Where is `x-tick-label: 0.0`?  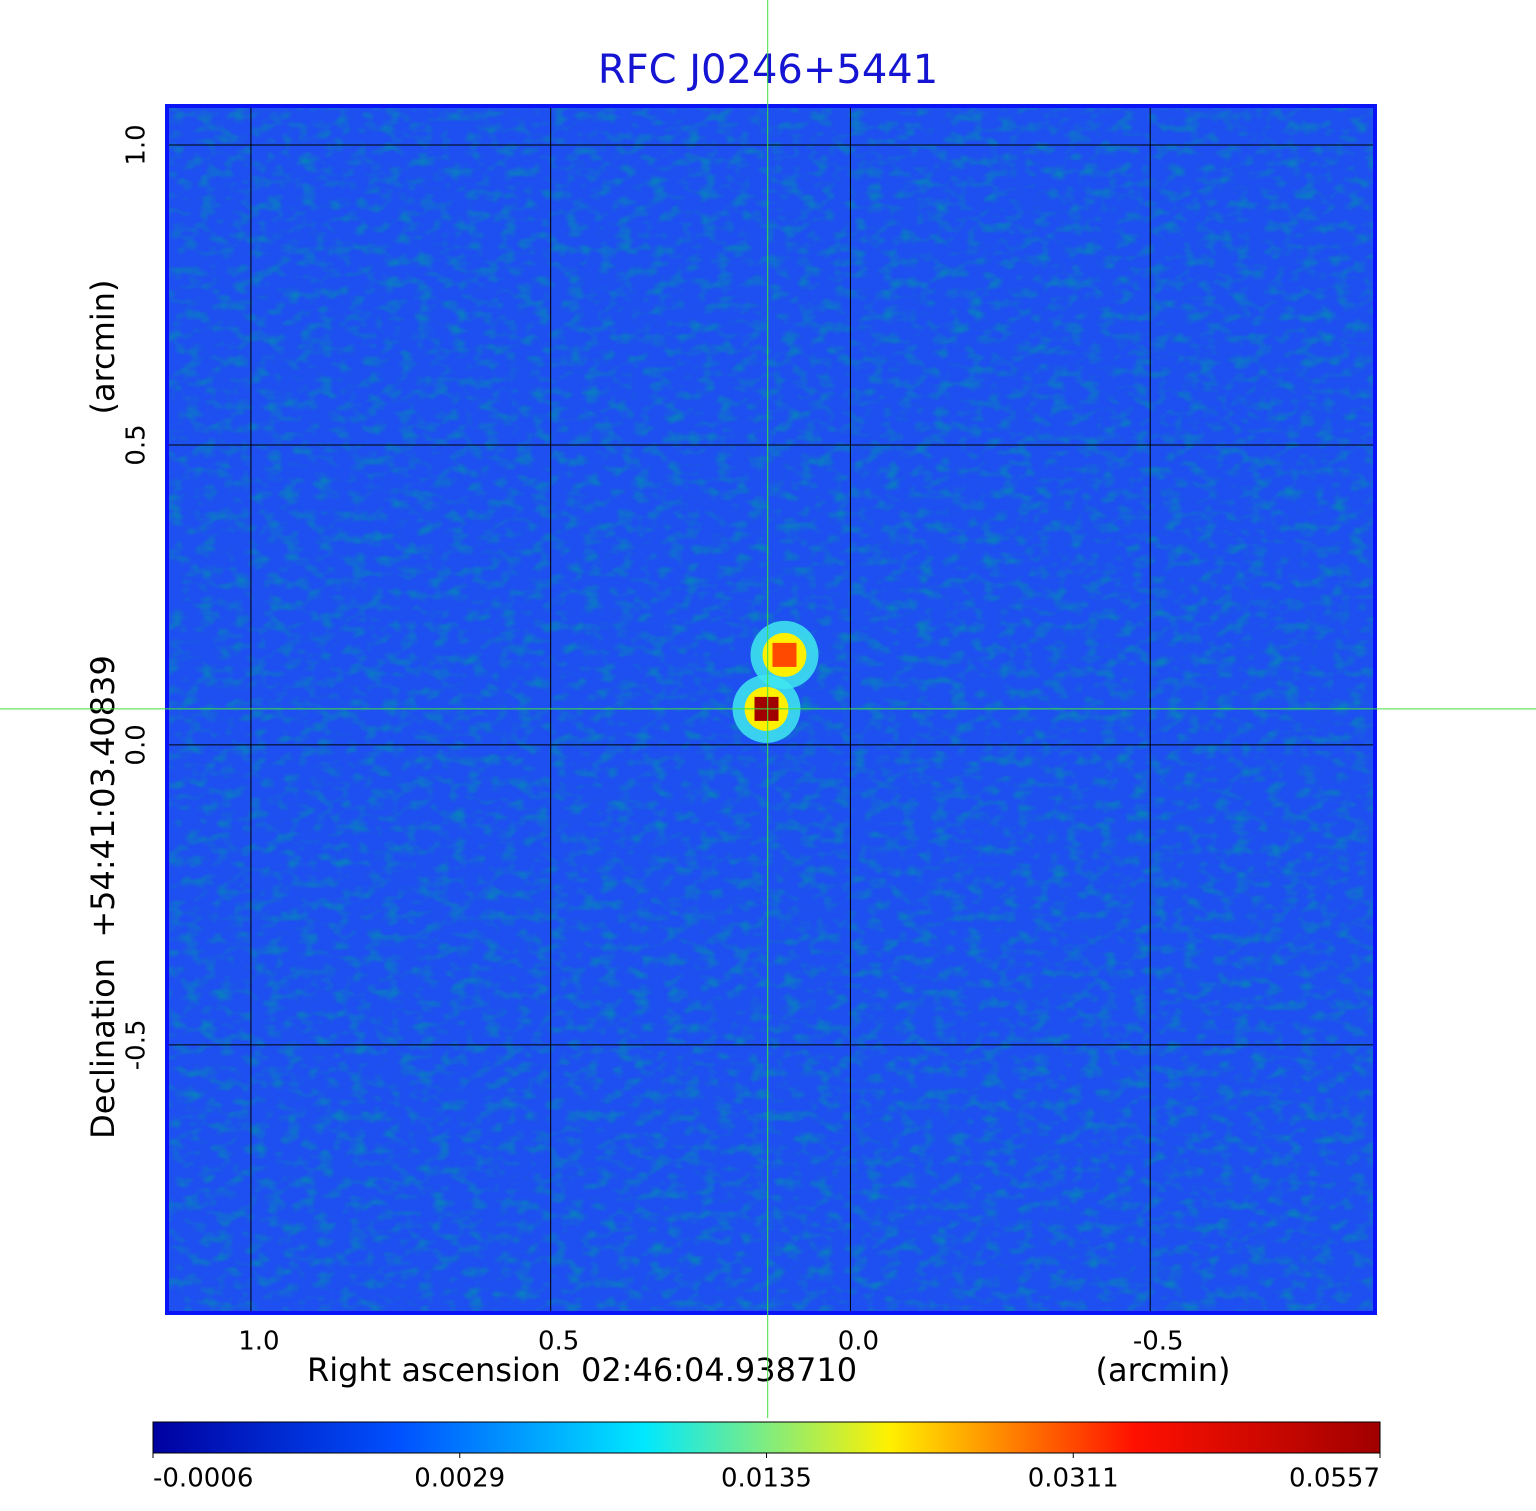 x-tick-label: 0.0 is located at coordinates (858, 1342).